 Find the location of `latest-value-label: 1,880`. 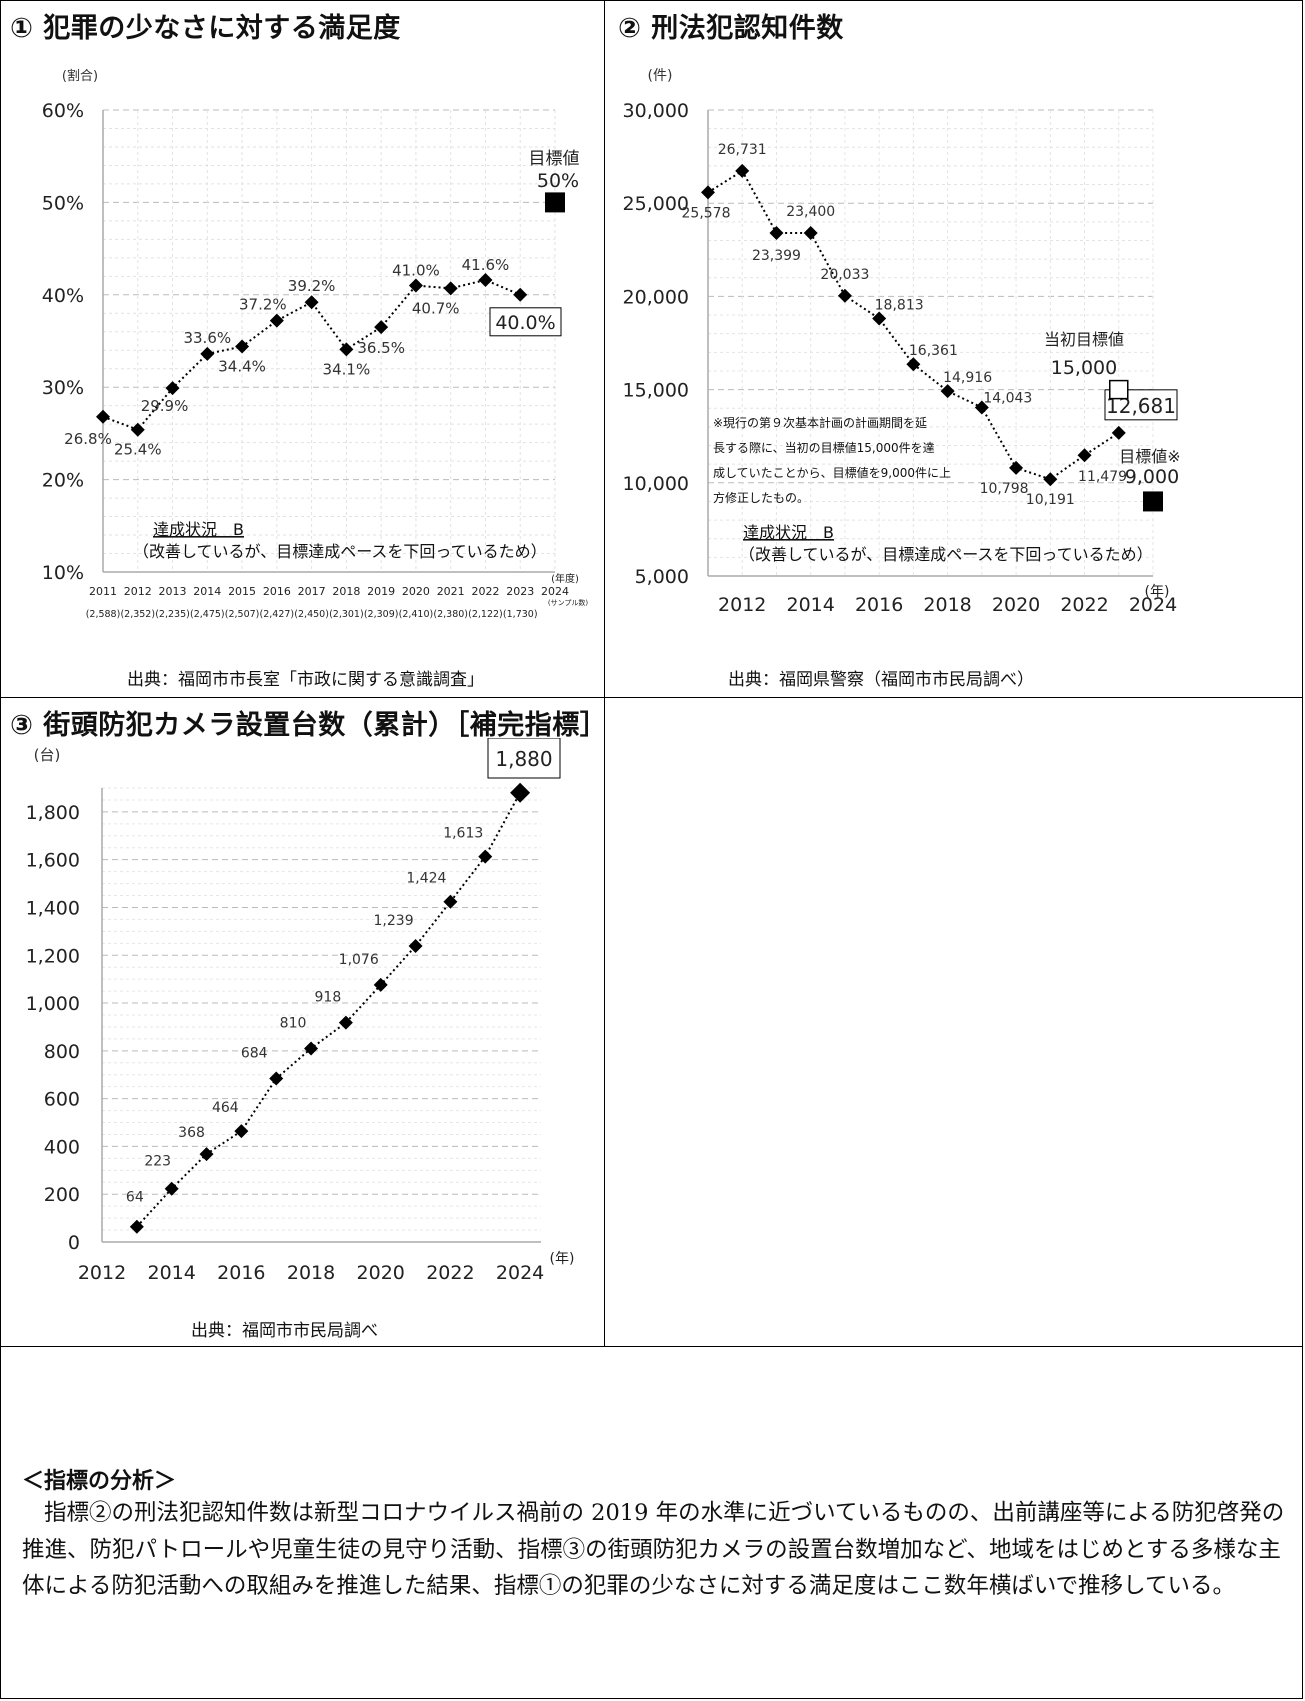

latest-value-label: 1,880 is located at coordinates (523, 759).